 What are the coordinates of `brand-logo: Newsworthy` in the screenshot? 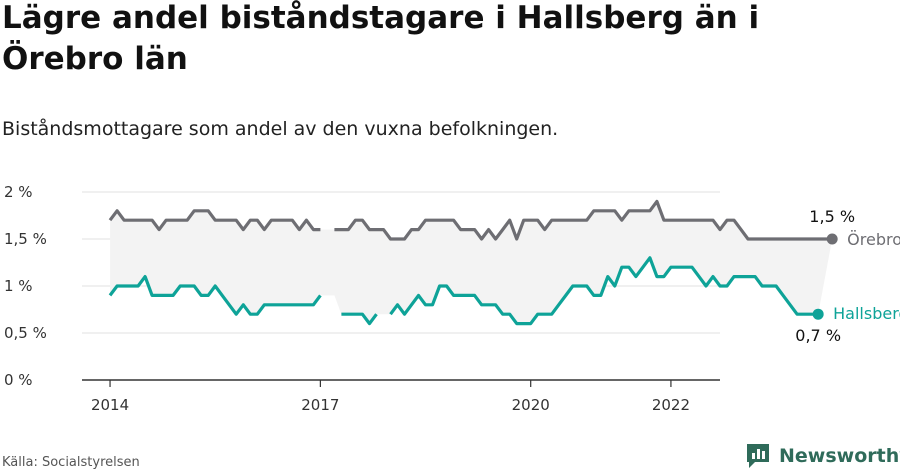 It's located at (822, 456).